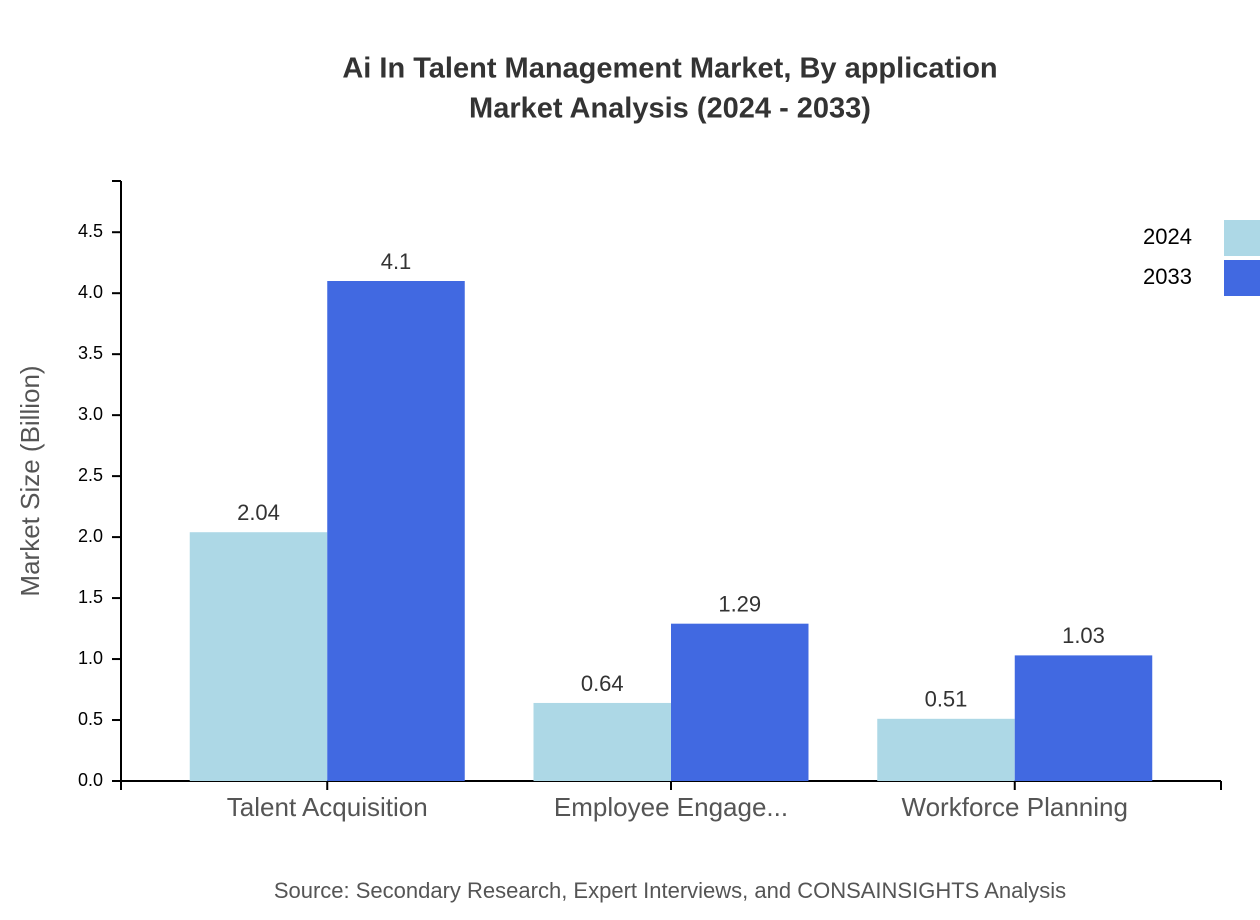 Image resolution: width=1260 pixels, height=920 pixels. What do you see at coordinates (946, 699) in the screenshot?
I see `value-label: 0.51` at bounding box center [946, 699].